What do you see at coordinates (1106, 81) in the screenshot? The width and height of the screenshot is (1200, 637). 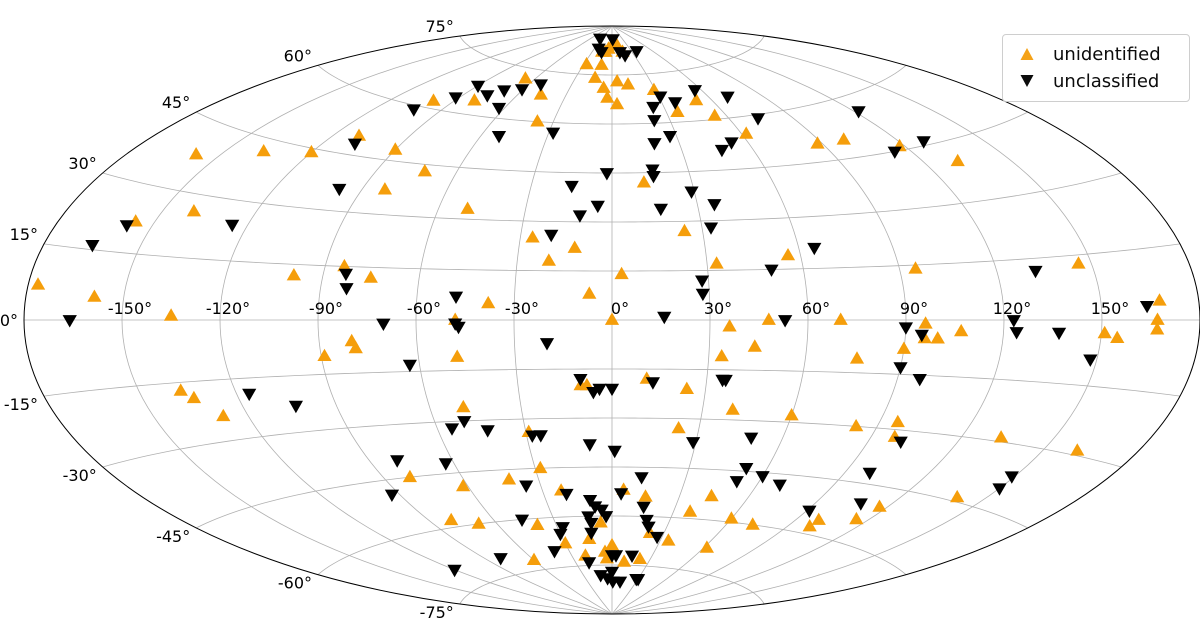 I see `legend-label-unclassified: unclassified` at bounding box center [1106, 81].